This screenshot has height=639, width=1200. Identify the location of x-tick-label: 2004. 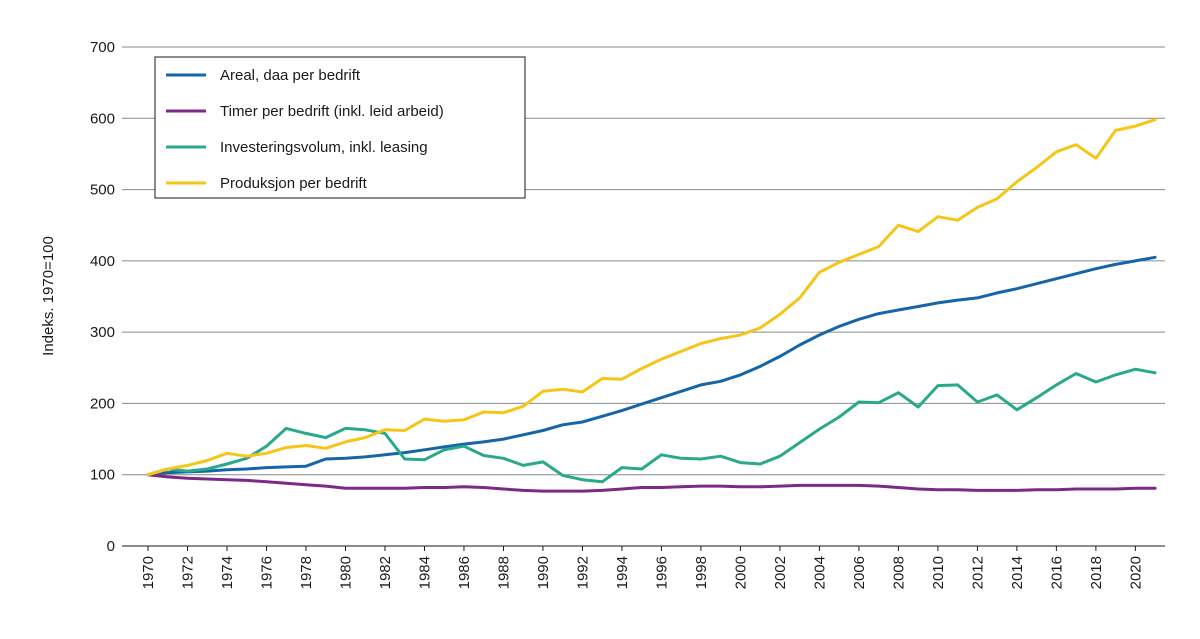
(819, 572).